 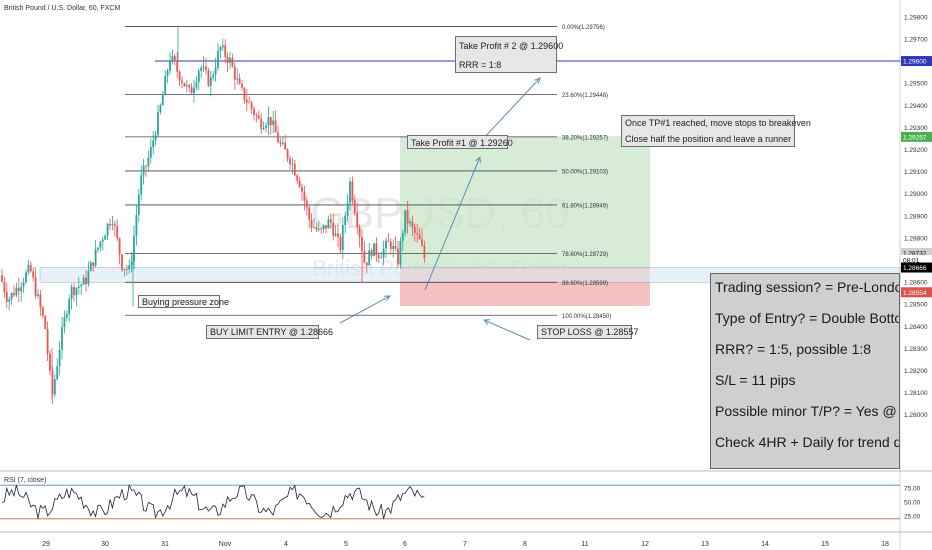 I want to click on price-tick: 1.29700, so click(x=916, y=39).